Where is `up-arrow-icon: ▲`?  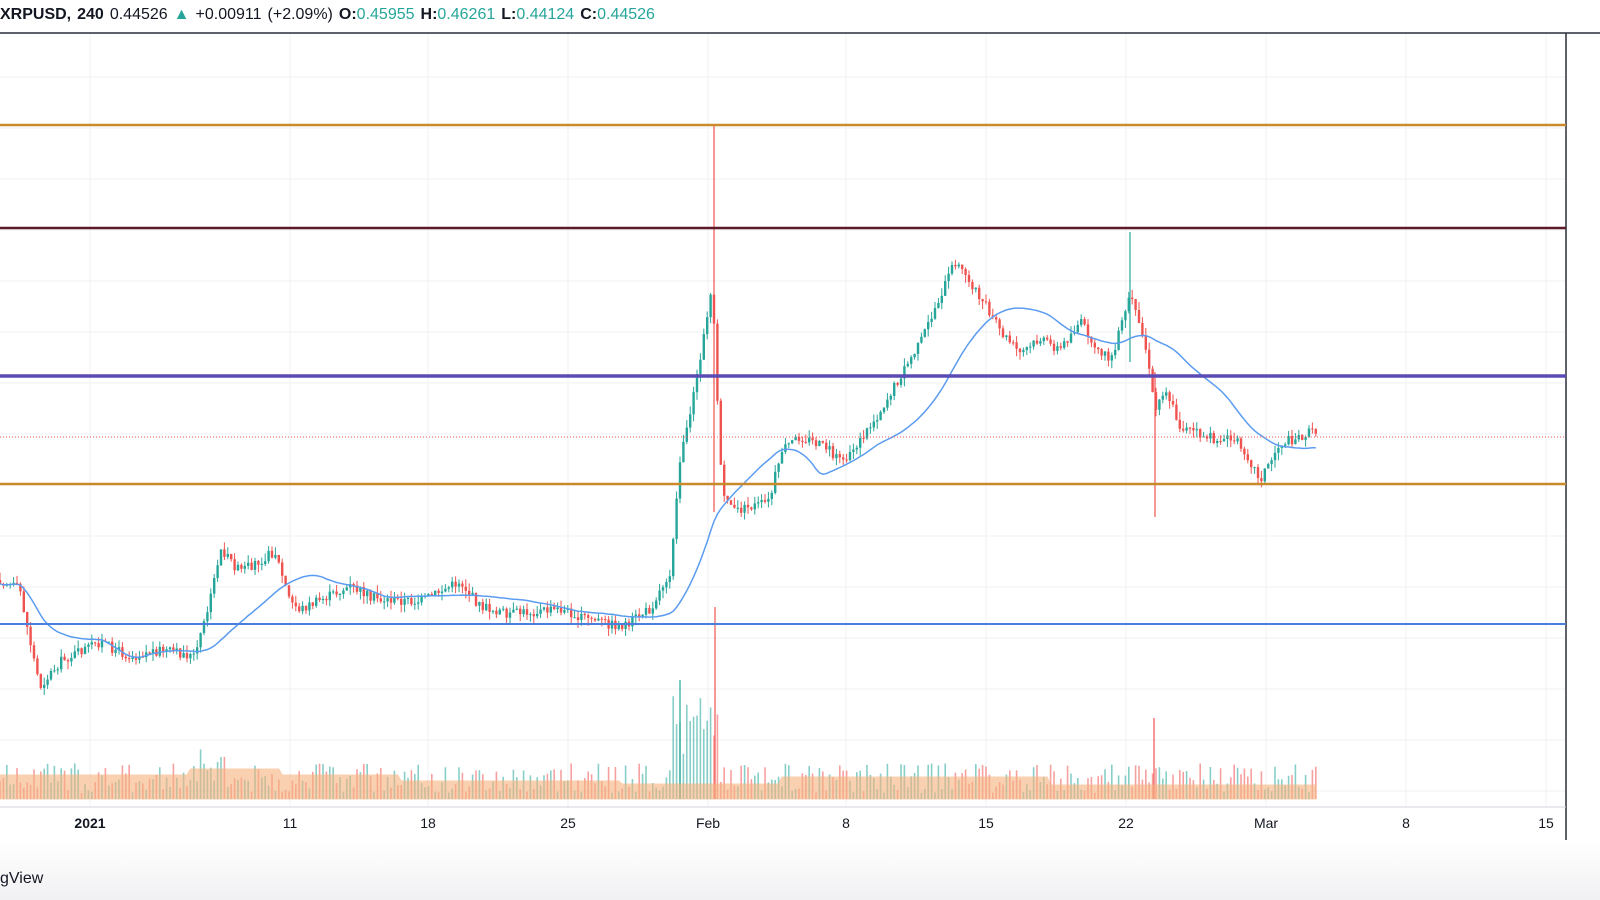
up-arrow-icon: ▲ is located at coordinates (181, 14).